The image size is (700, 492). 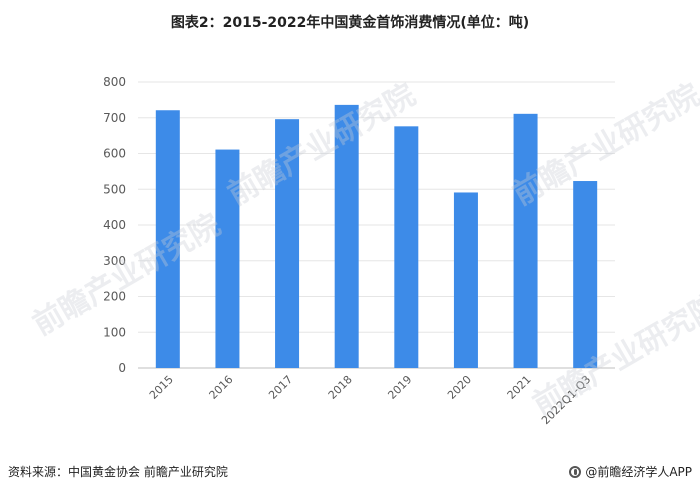 I want to click on x-tick-label: 2018, so click(x=340, y=387).